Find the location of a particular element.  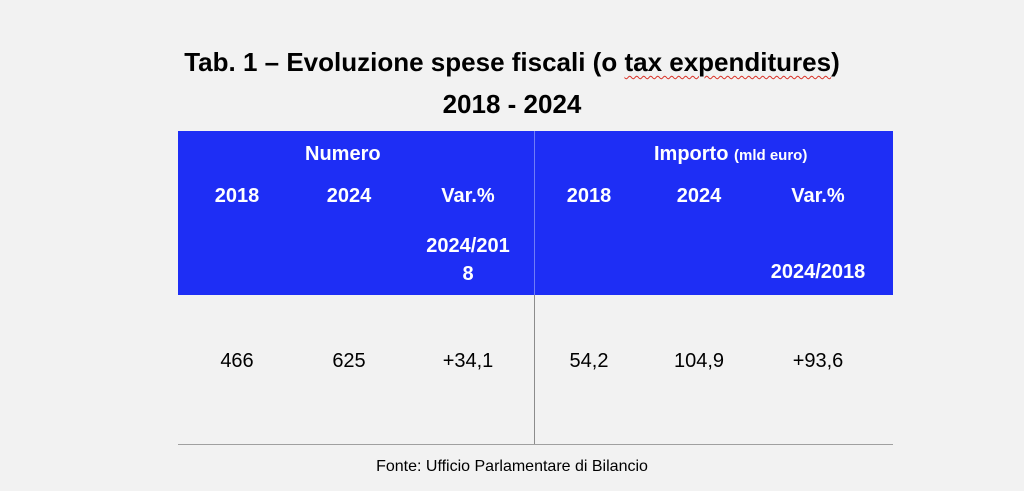

group-header-importo: Importo (mld euro) is located at coordinates (730, 154).